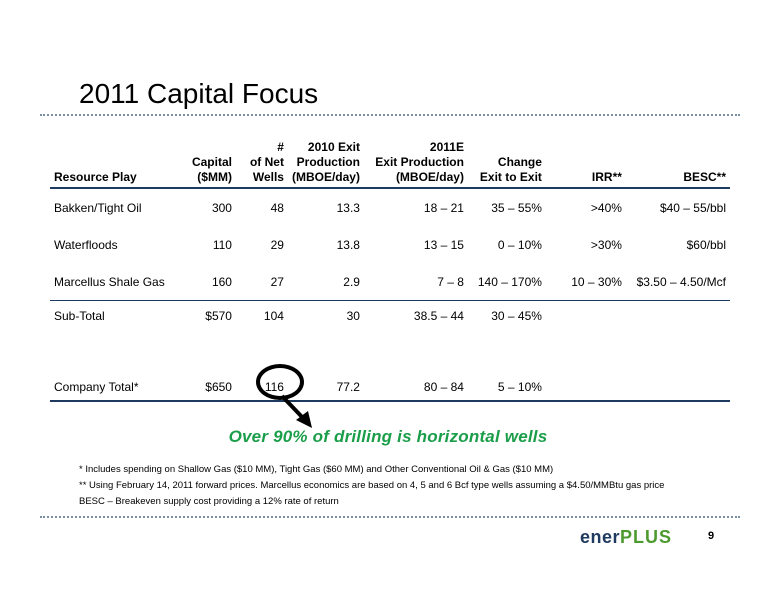 The height and width of the screenshot is (600, 776). Describe the element at coordinates (450, 281) in the screenshot. I see `table-cell: 7 – 8` at that location.